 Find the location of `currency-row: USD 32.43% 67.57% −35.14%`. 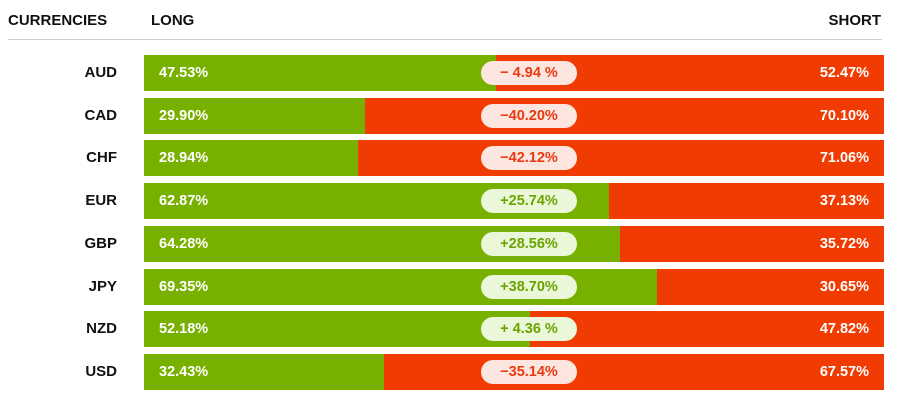

currency-row: USD 32.43% 67.57% −35.14% is located at coordinates (448, 371).